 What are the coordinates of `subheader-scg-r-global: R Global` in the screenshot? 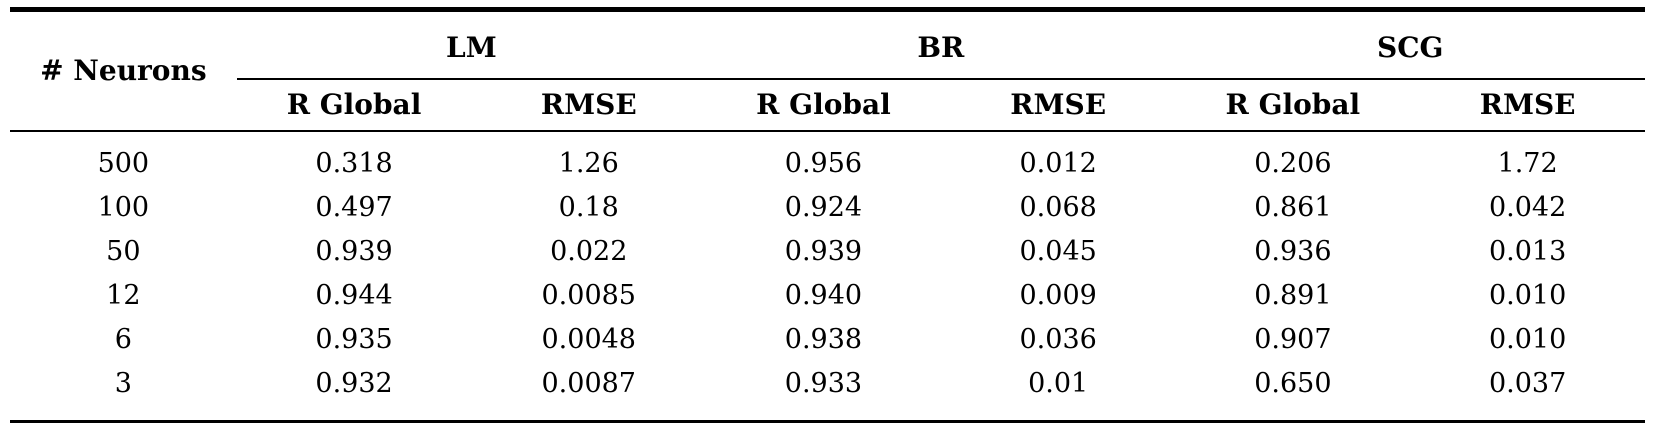 It's located at (1293, 105).